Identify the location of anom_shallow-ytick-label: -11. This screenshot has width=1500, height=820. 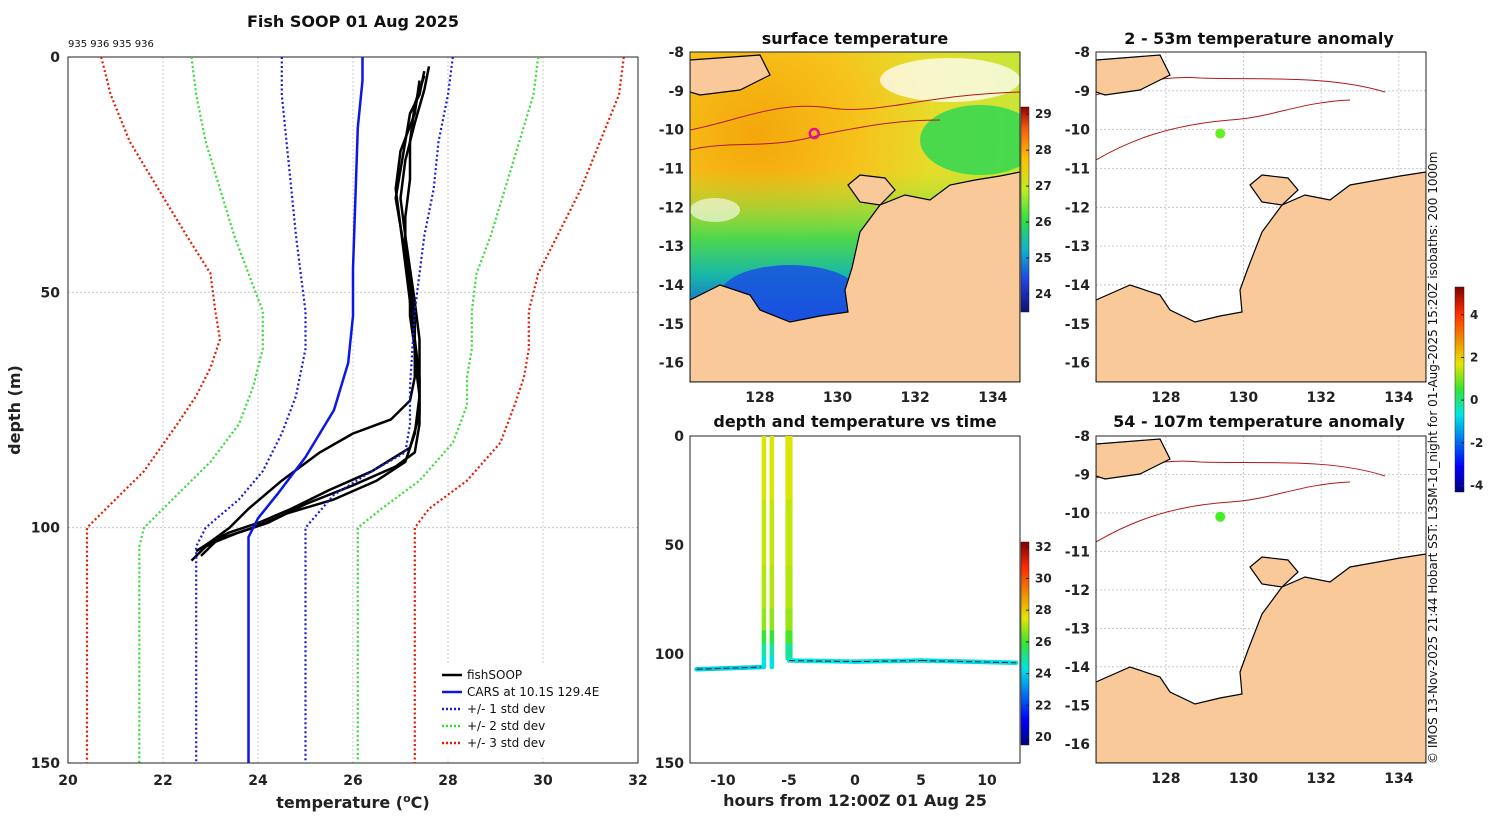
(1077, 169).